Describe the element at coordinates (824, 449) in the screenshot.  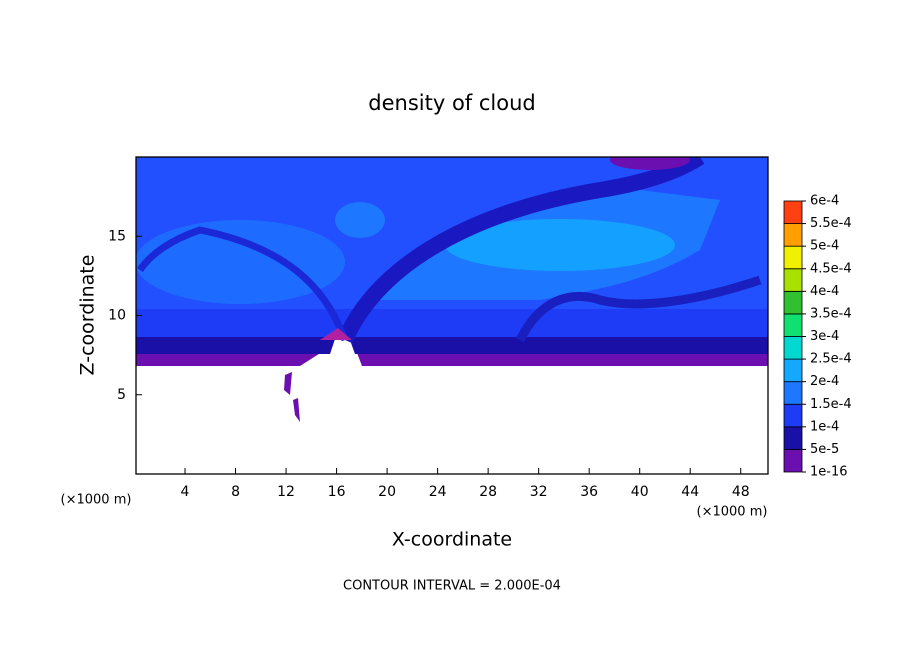
I see `colorbar-label: 5e-5` at that location.